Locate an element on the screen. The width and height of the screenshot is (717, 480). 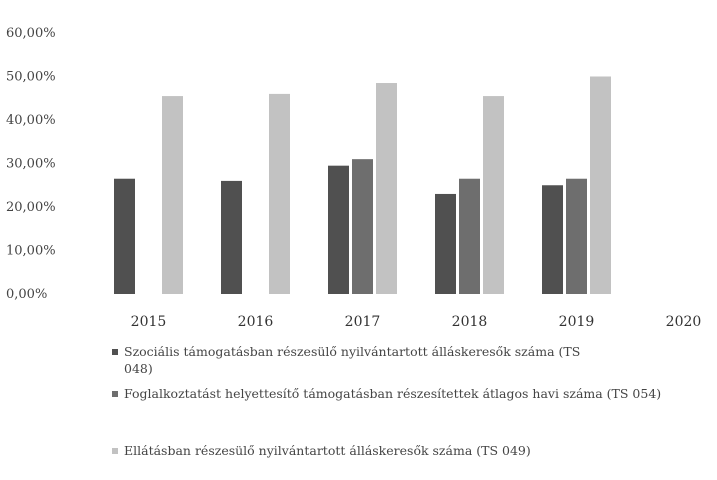
x-tick-label: 2015 is located at coordinates (149, 322).